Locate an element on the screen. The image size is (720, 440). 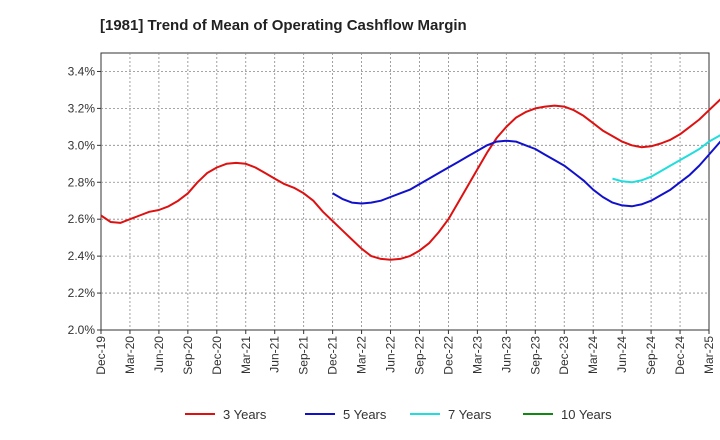
legend-label: 10 Years is located at coordinates (586, 414).